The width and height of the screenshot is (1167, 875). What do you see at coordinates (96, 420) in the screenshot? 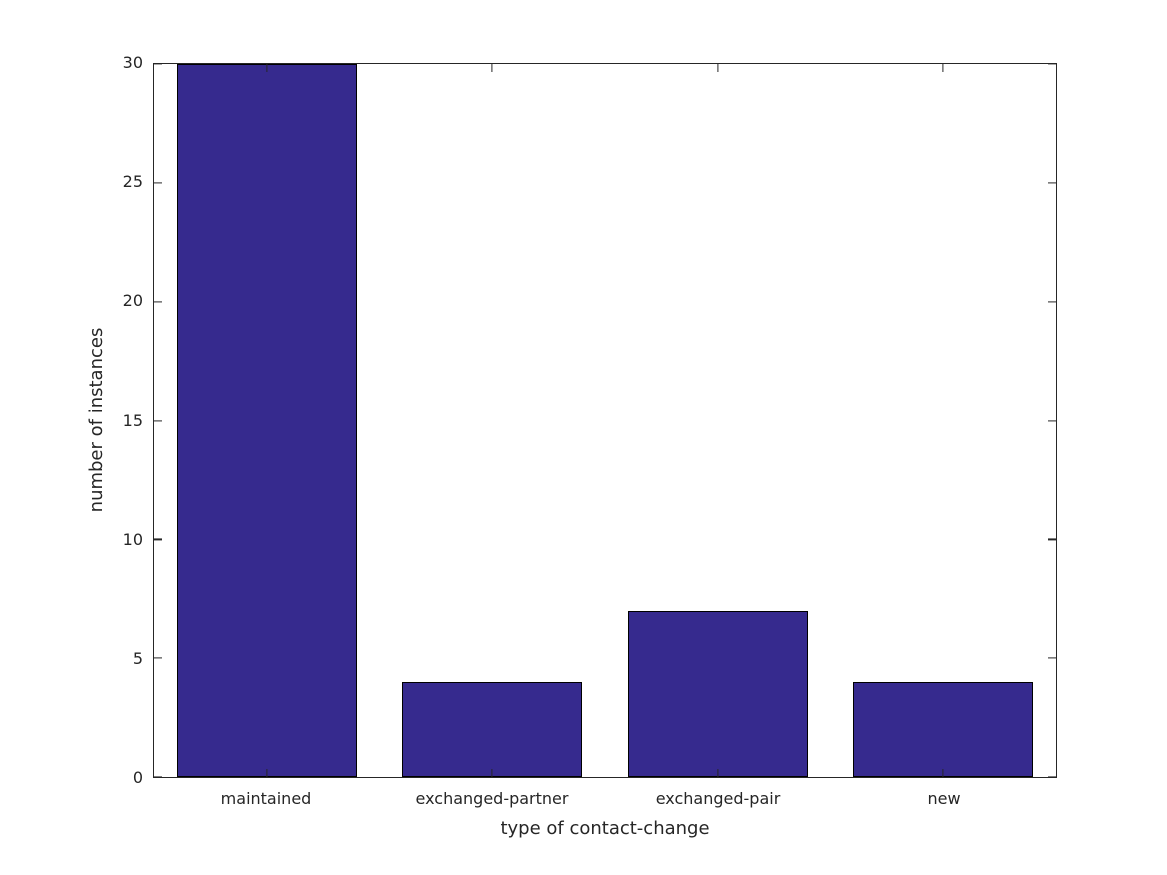
I see `y-axis-label: number of instances` at bounding box center [96, 420].